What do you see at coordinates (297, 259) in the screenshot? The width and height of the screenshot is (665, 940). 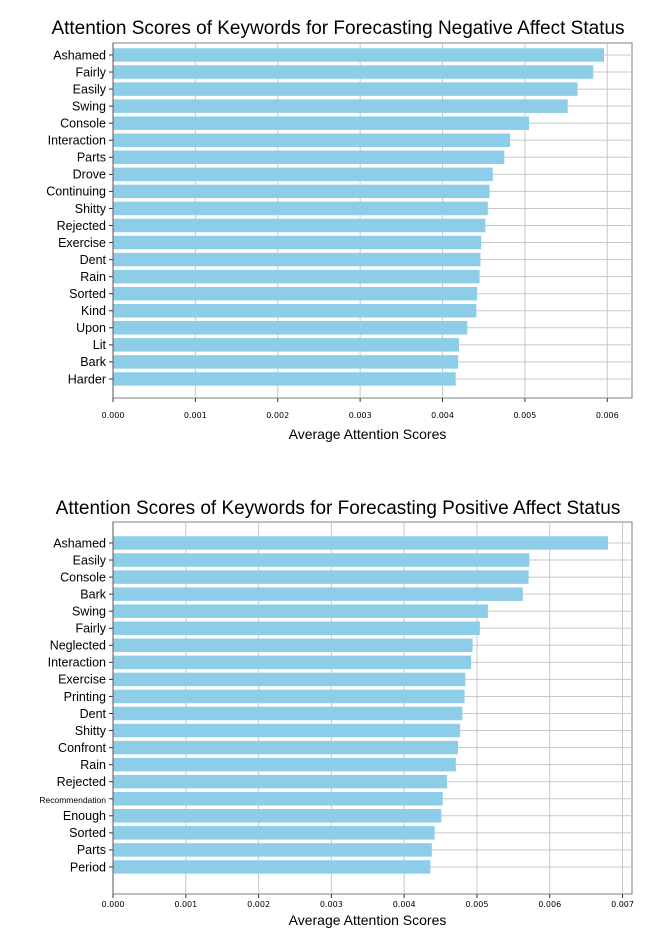 I see `chart-0-bar-dent` at bounding box center [297, 259].